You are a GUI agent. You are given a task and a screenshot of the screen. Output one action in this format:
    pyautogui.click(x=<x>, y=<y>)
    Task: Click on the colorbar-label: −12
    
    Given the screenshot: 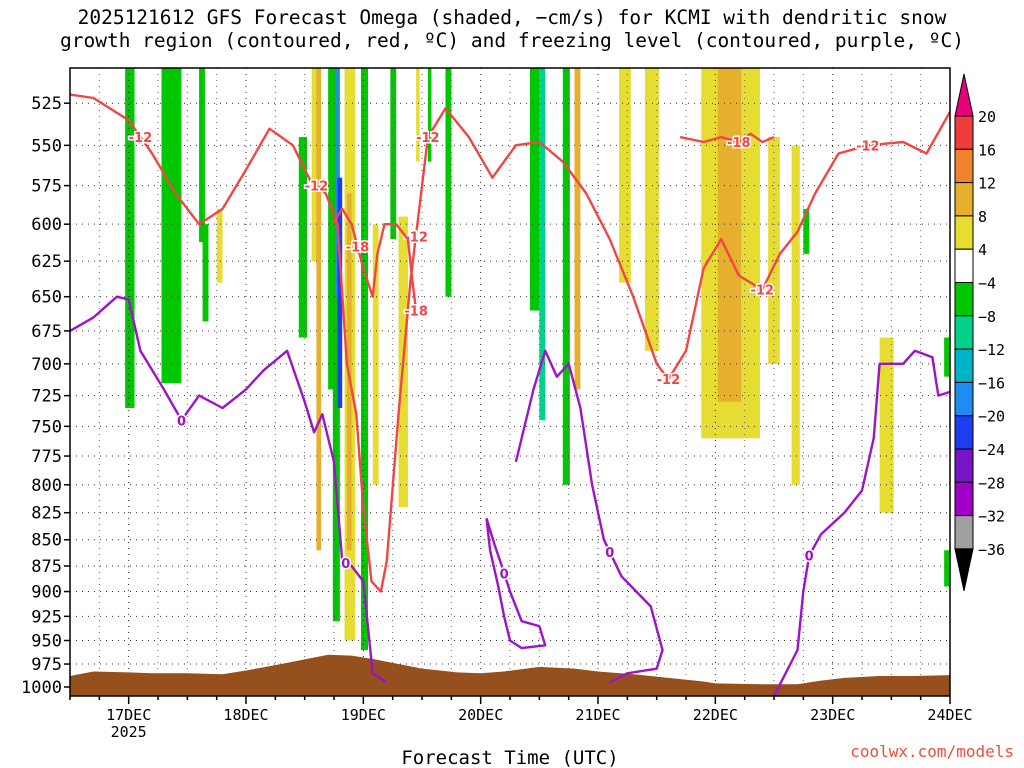 What is the action you would take?
    pyautogui.click(x=991, y=350)
    